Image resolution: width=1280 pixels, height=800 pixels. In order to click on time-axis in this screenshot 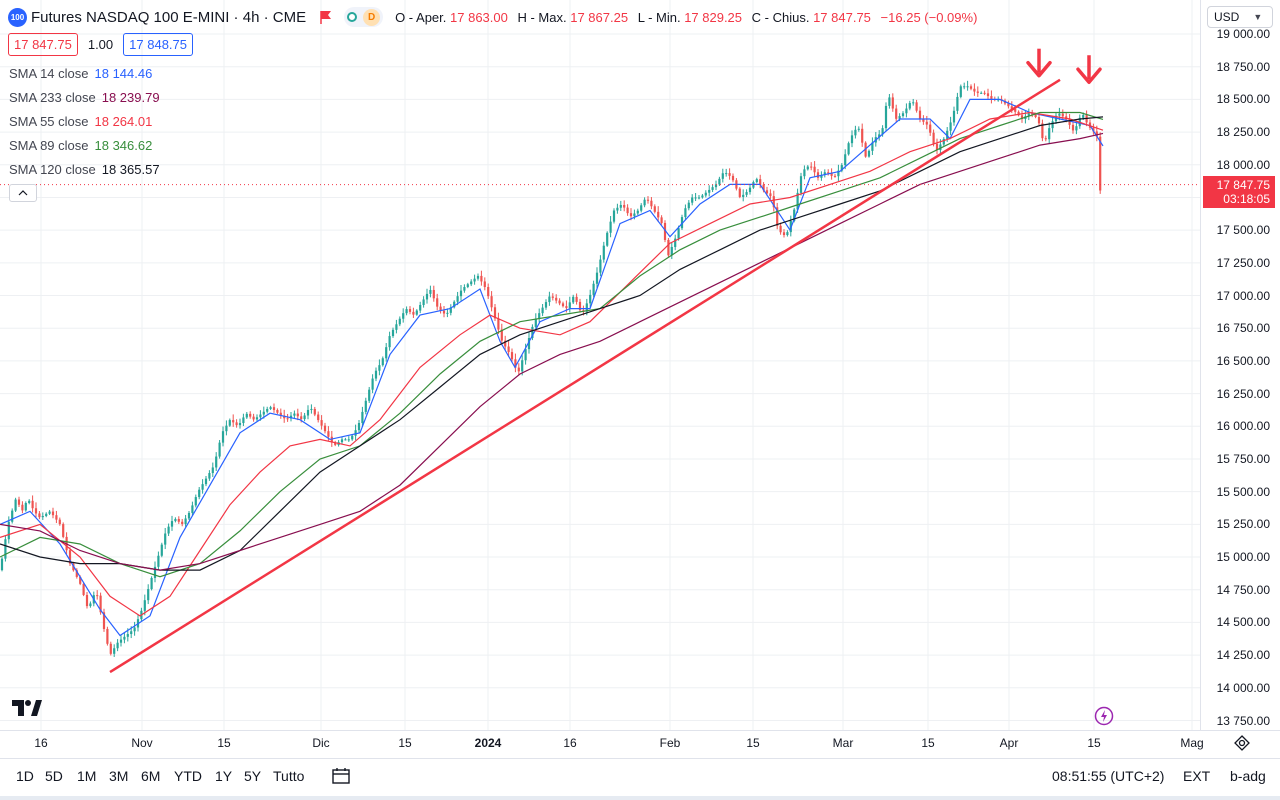, I will do `click(640, 744)`.